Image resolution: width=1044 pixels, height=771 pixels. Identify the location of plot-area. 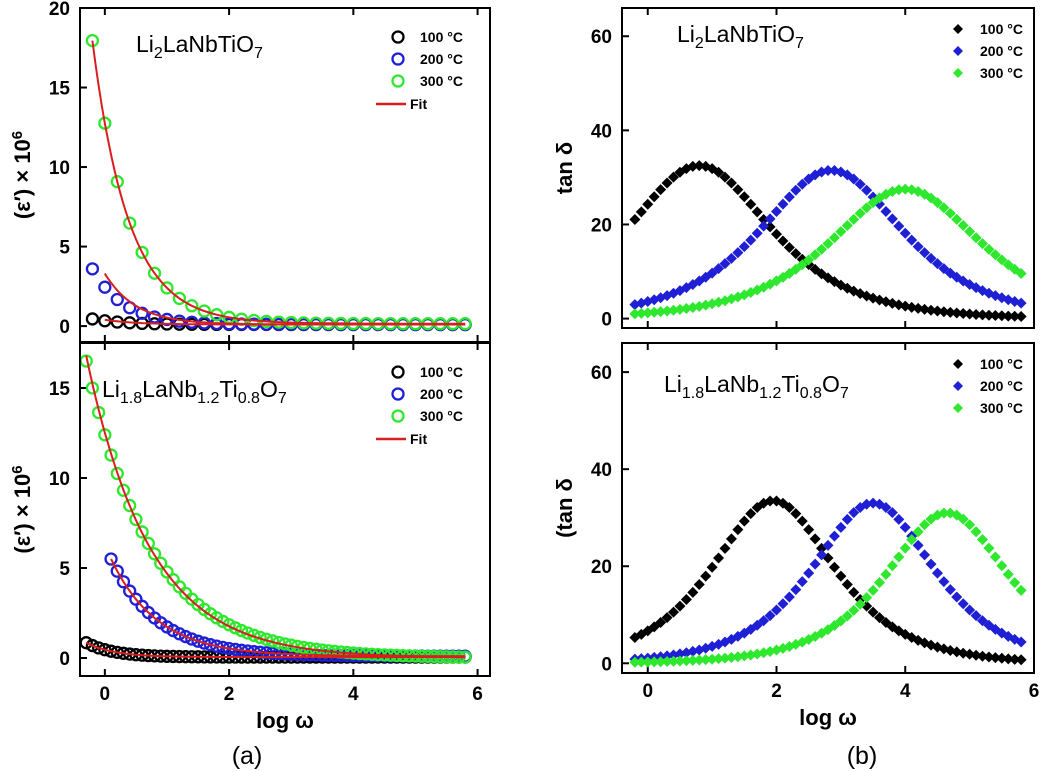
(828, 581).